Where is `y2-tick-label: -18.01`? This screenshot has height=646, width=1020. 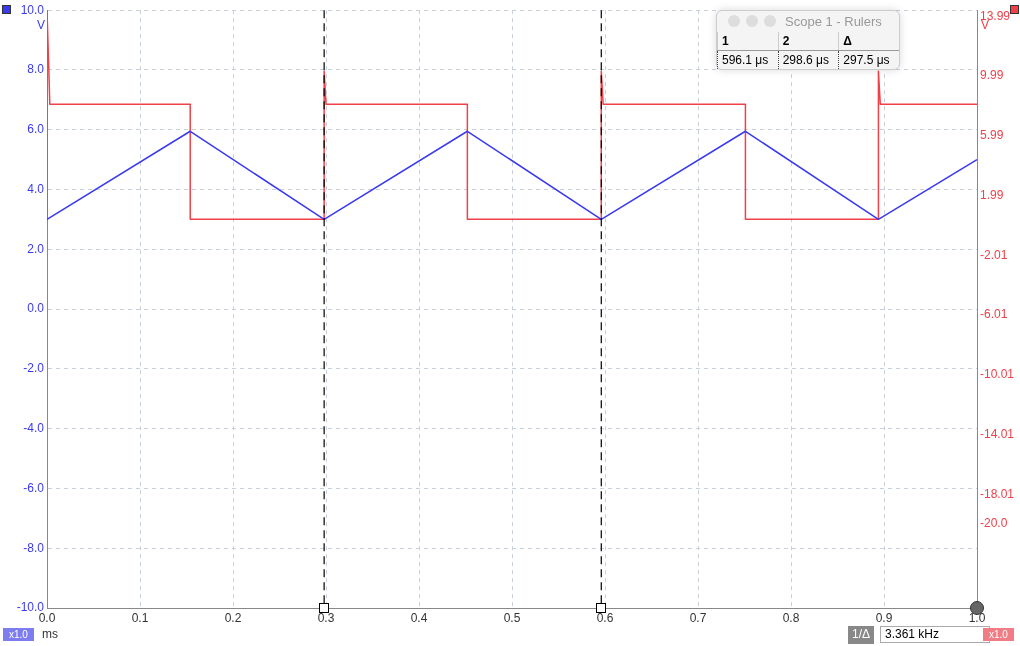
y2-tick-label: -18.01 is located at coordinates (997, 493).